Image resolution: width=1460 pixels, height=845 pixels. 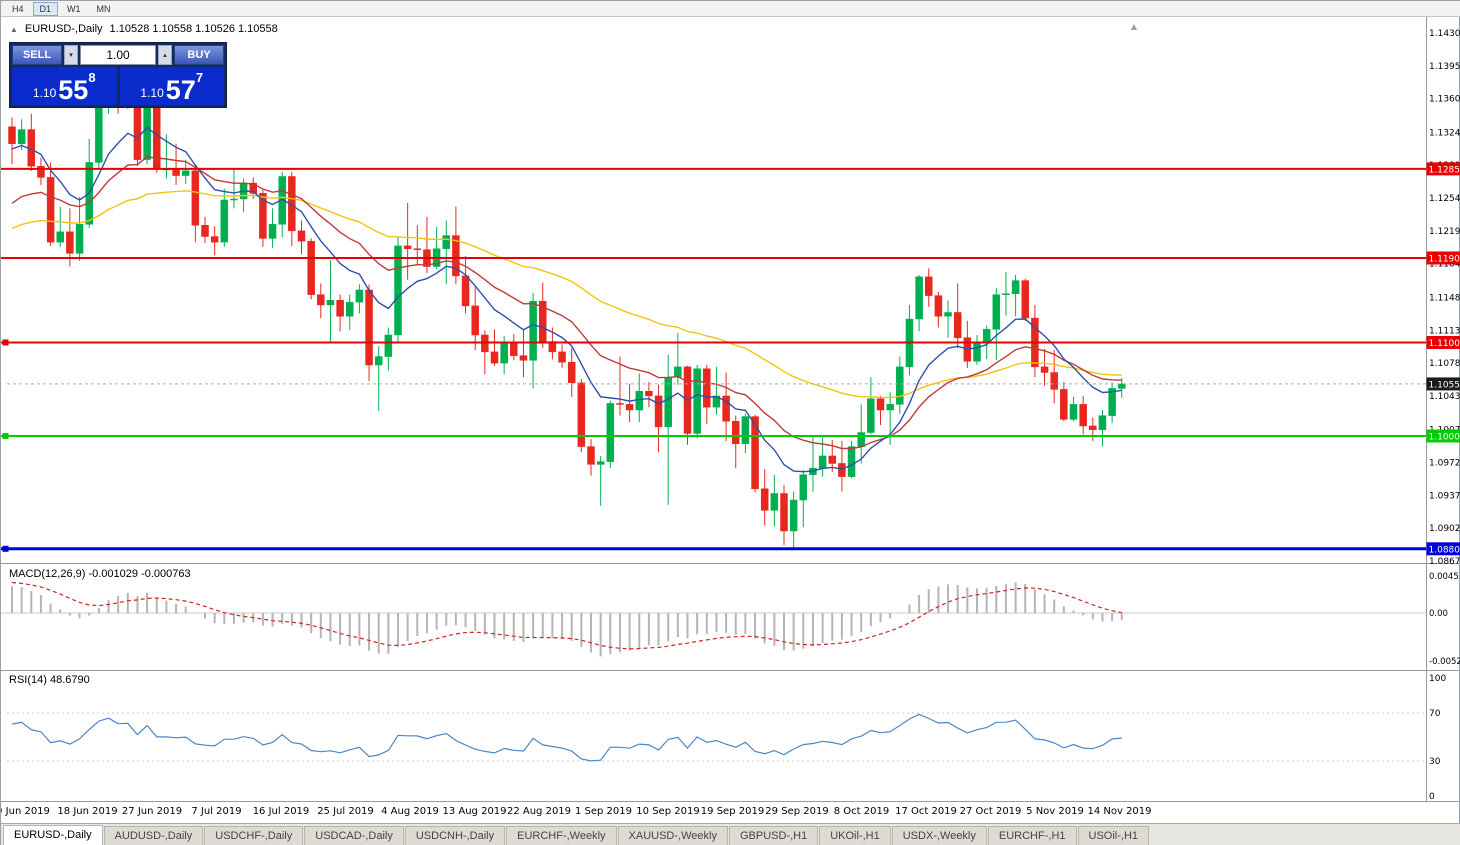 I want to click on bid-price-prefix: 1.10, so click(x=44, y=93).